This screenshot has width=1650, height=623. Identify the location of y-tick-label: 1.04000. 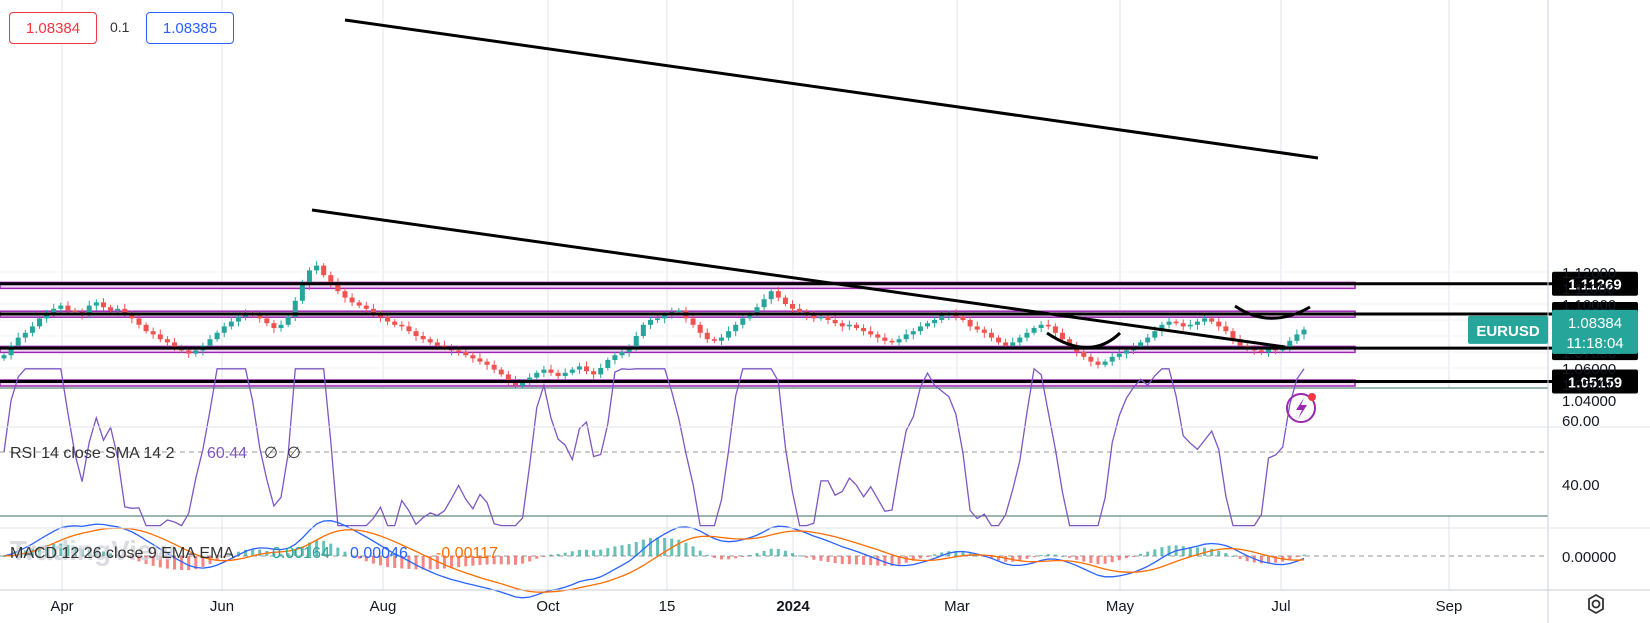
(1589, 401).